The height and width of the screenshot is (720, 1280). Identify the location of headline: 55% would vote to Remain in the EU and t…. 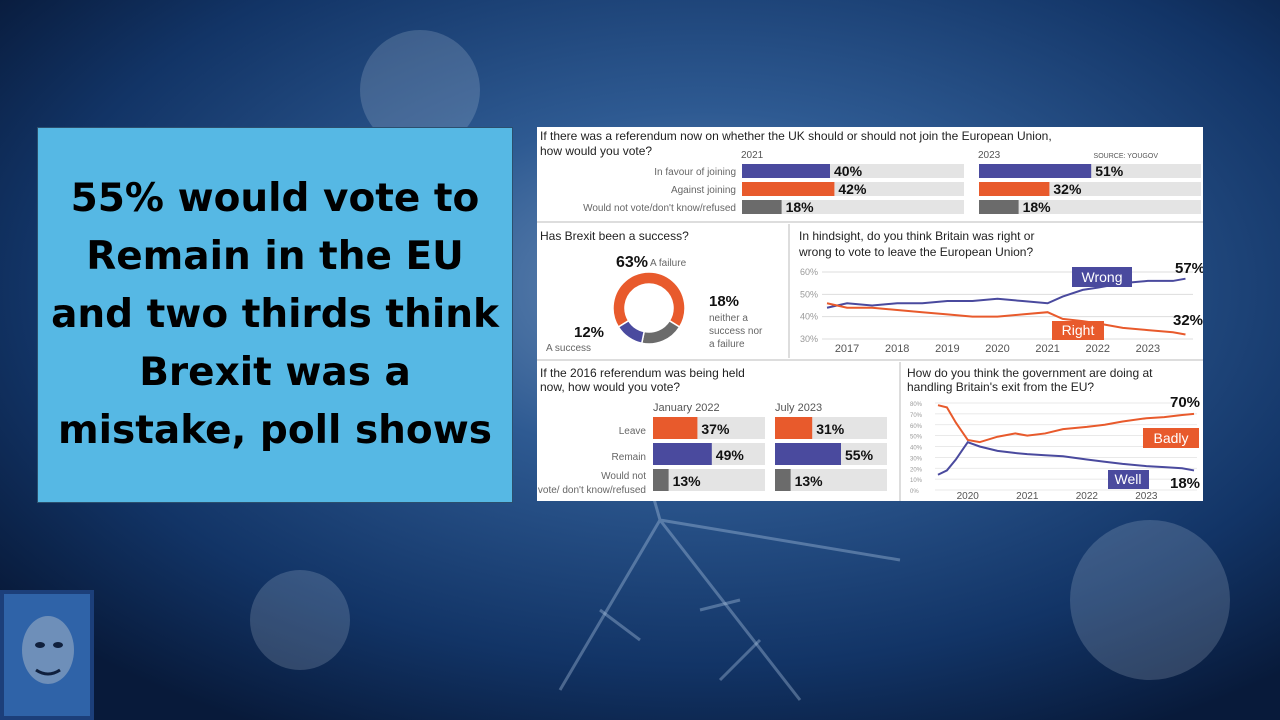
(275, 314).